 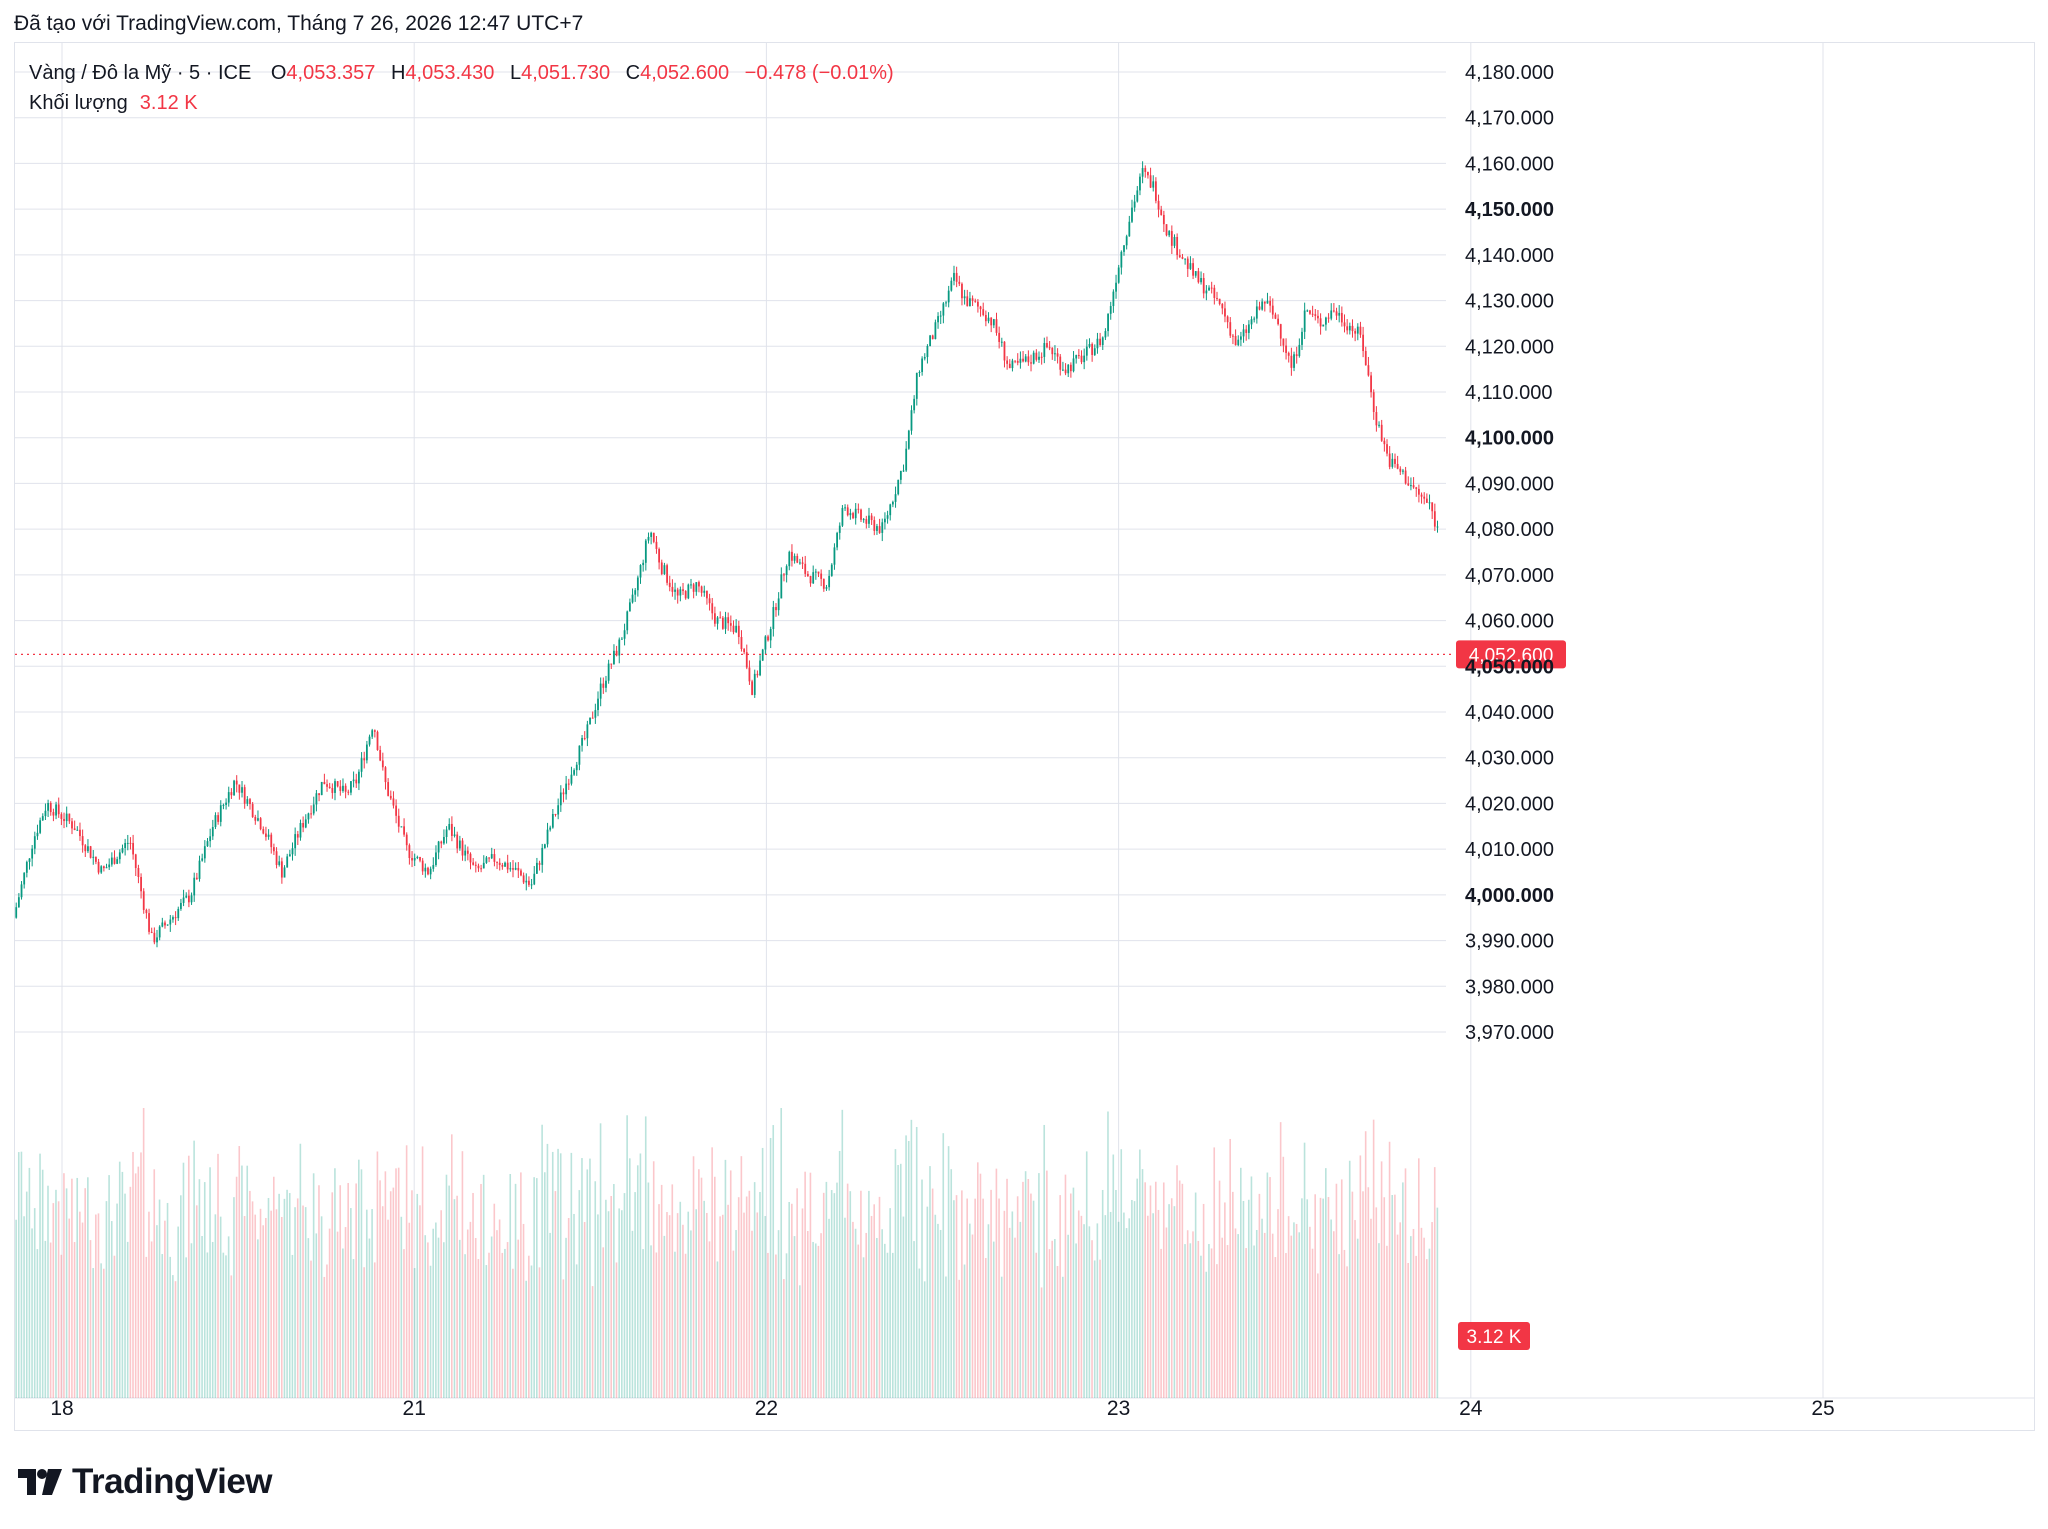 What do you see at coordinates (145, 1482) in the screenshot?
I see `tradingview-logo: TradingView` at bounding box center [145, 1482].